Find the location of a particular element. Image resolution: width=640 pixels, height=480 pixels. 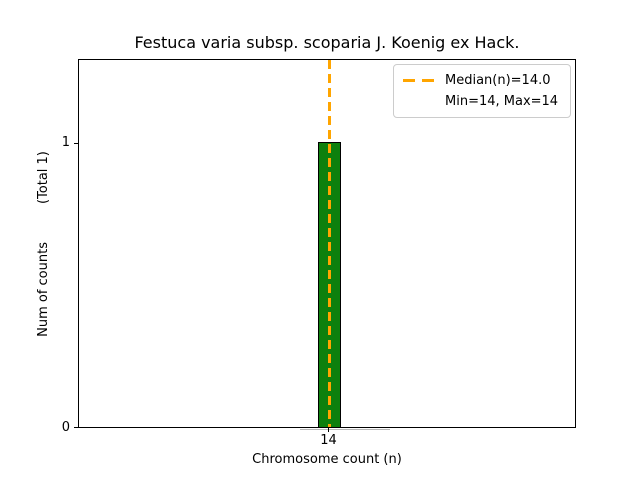

y-axis-label-main: Num of counts is located at coordinates (44, 289).